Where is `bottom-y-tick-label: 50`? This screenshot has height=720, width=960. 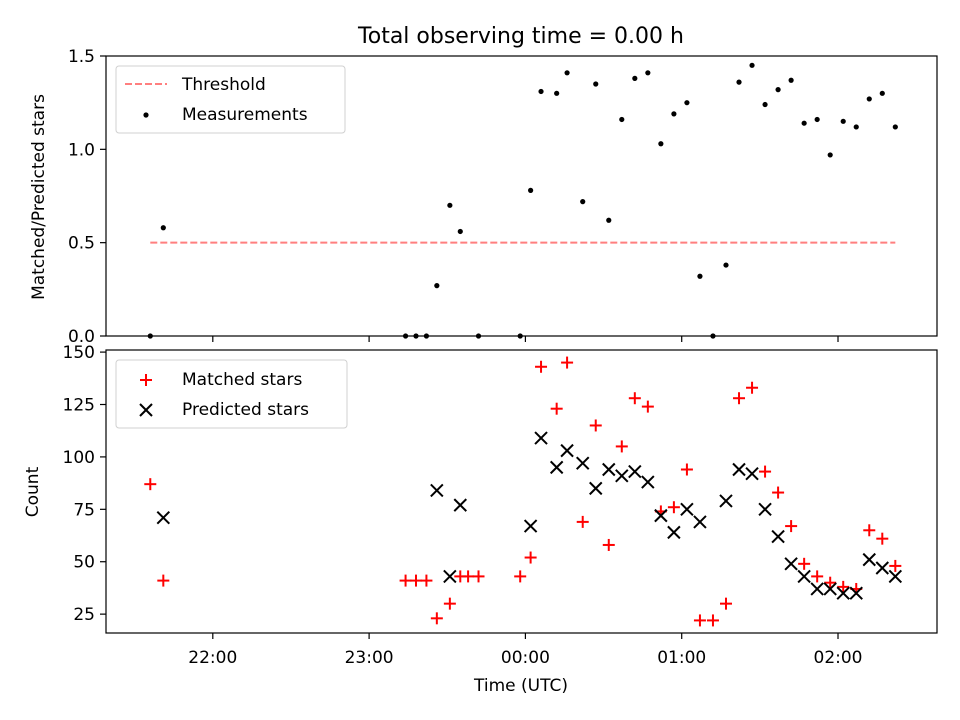 bottom-y-tick-label: 50 is located at coordinates (84, 563).